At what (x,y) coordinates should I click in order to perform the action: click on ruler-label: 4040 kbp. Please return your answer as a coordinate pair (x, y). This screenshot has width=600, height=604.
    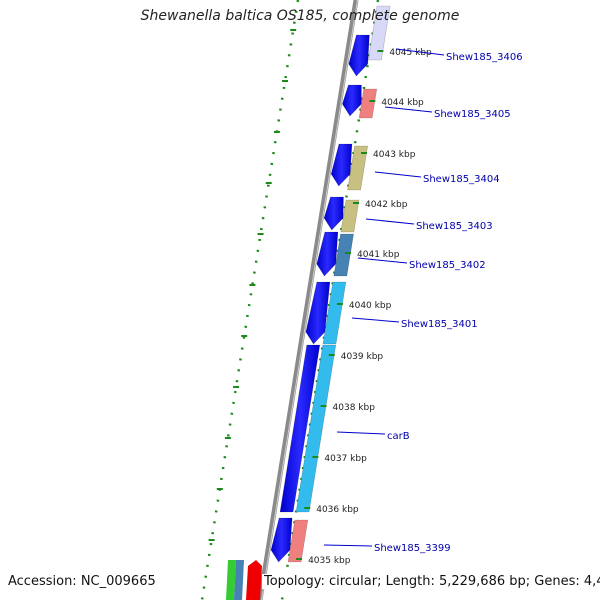
    Looking at the image, I should click on (370, 306).